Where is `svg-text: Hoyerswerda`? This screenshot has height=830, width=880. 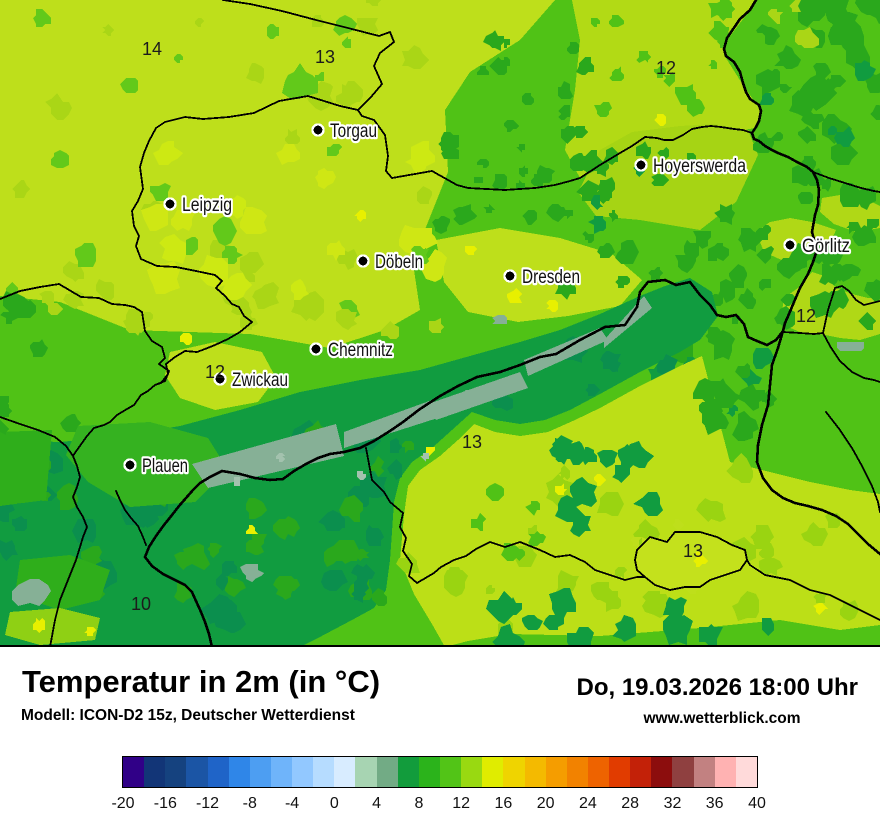
svg-text: Hoyerswerda is located at coordinates (699, 166).